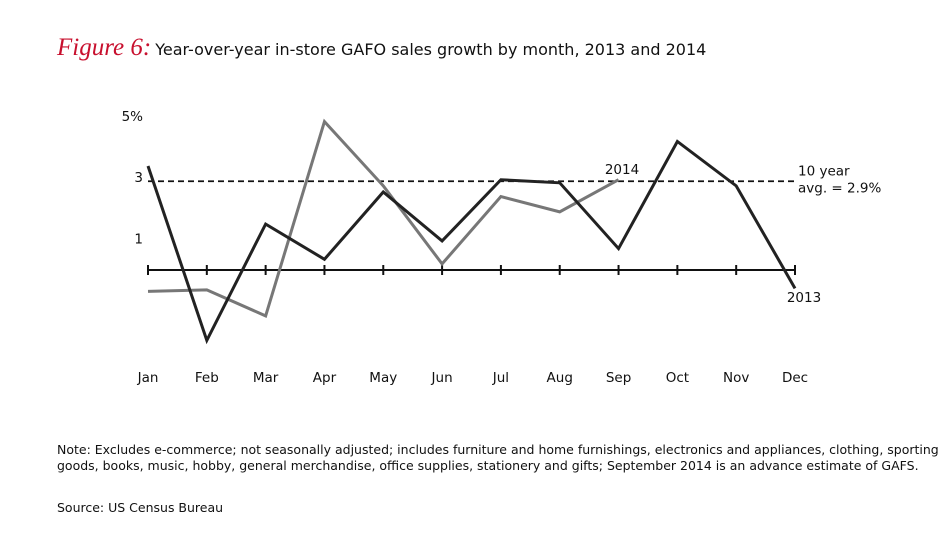 Image resolution: width=950 pixels, height=539 pixels. Describe the element at coordinates (736, 378) in the screenshot. I see `x-tick-label: Nov` at that location.